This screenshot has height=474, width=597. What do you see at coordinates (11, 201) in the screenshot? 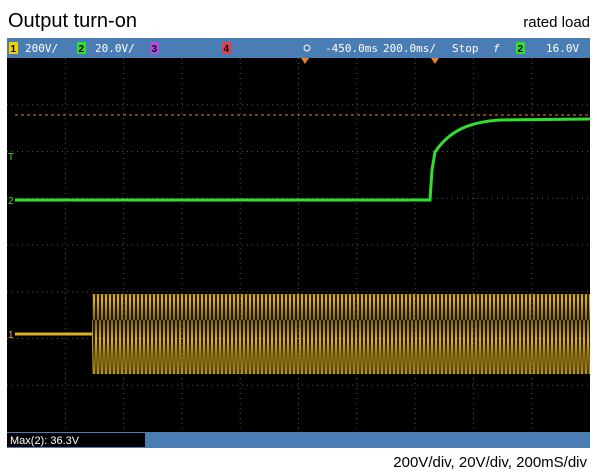
I see `ch2-marker: 2` at bounding box center [11, 201].